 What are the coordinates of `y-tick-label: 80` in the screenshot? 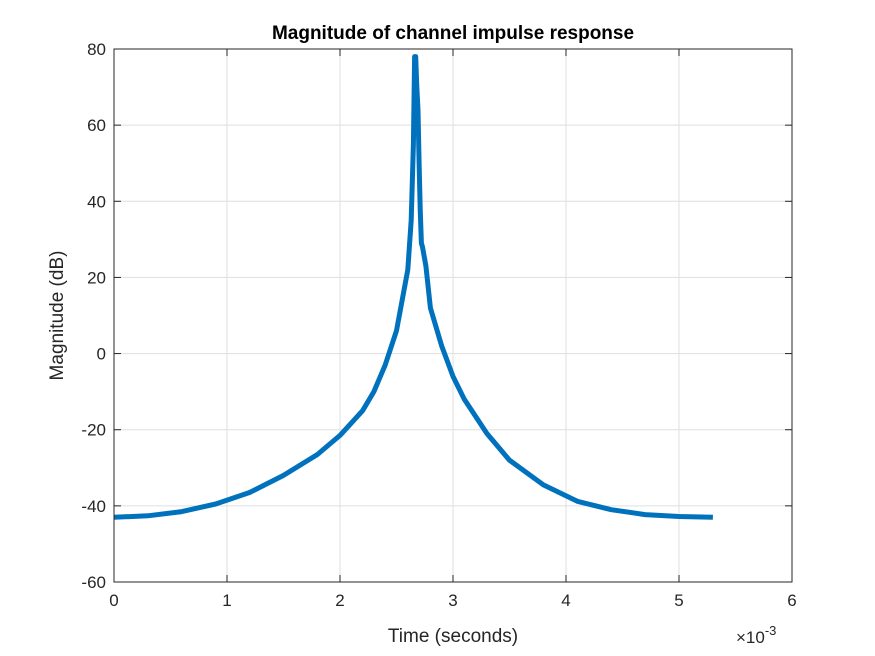 It's located at (96, 49).